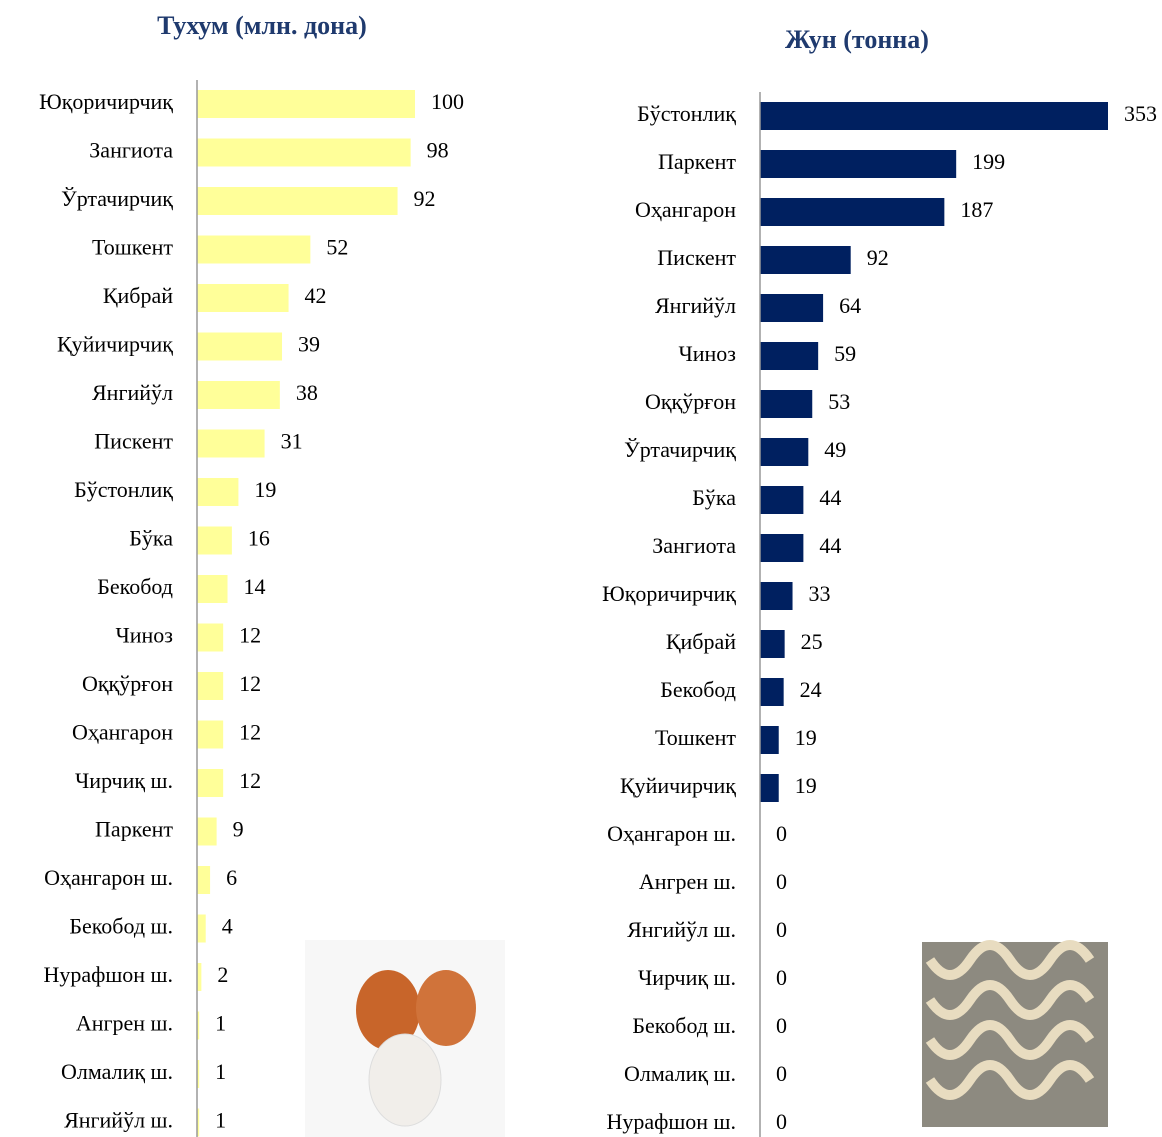 Image resolution: width=1162 pixels, height=1137 pixels. Describe the element at coordinates (835, 449) in the screenshot. I see `value-label: 49` at that location.